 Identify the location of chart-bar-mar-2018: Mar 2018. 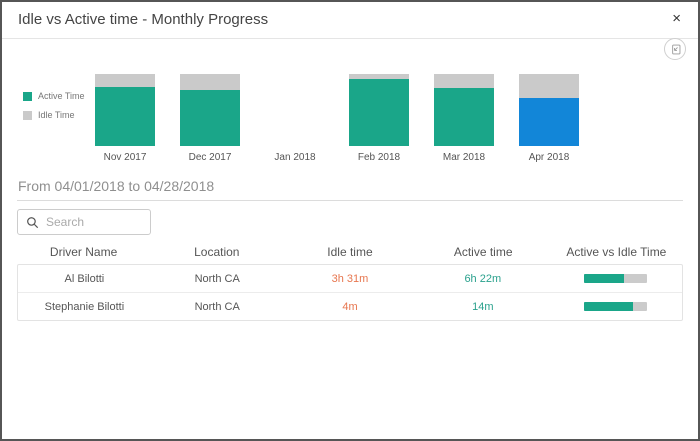
(464, 118).